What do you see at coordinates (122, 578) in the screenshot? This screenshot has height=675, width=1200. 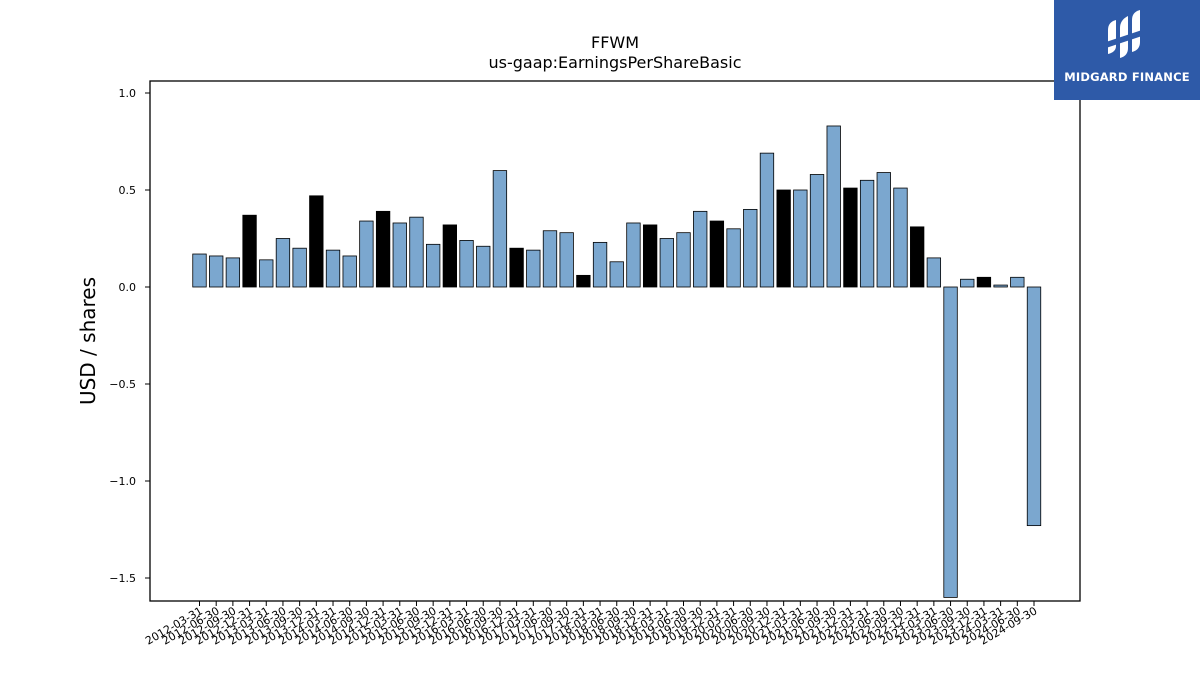 I see `y-tick-label: −1.5` at bounding box center [122, 578].